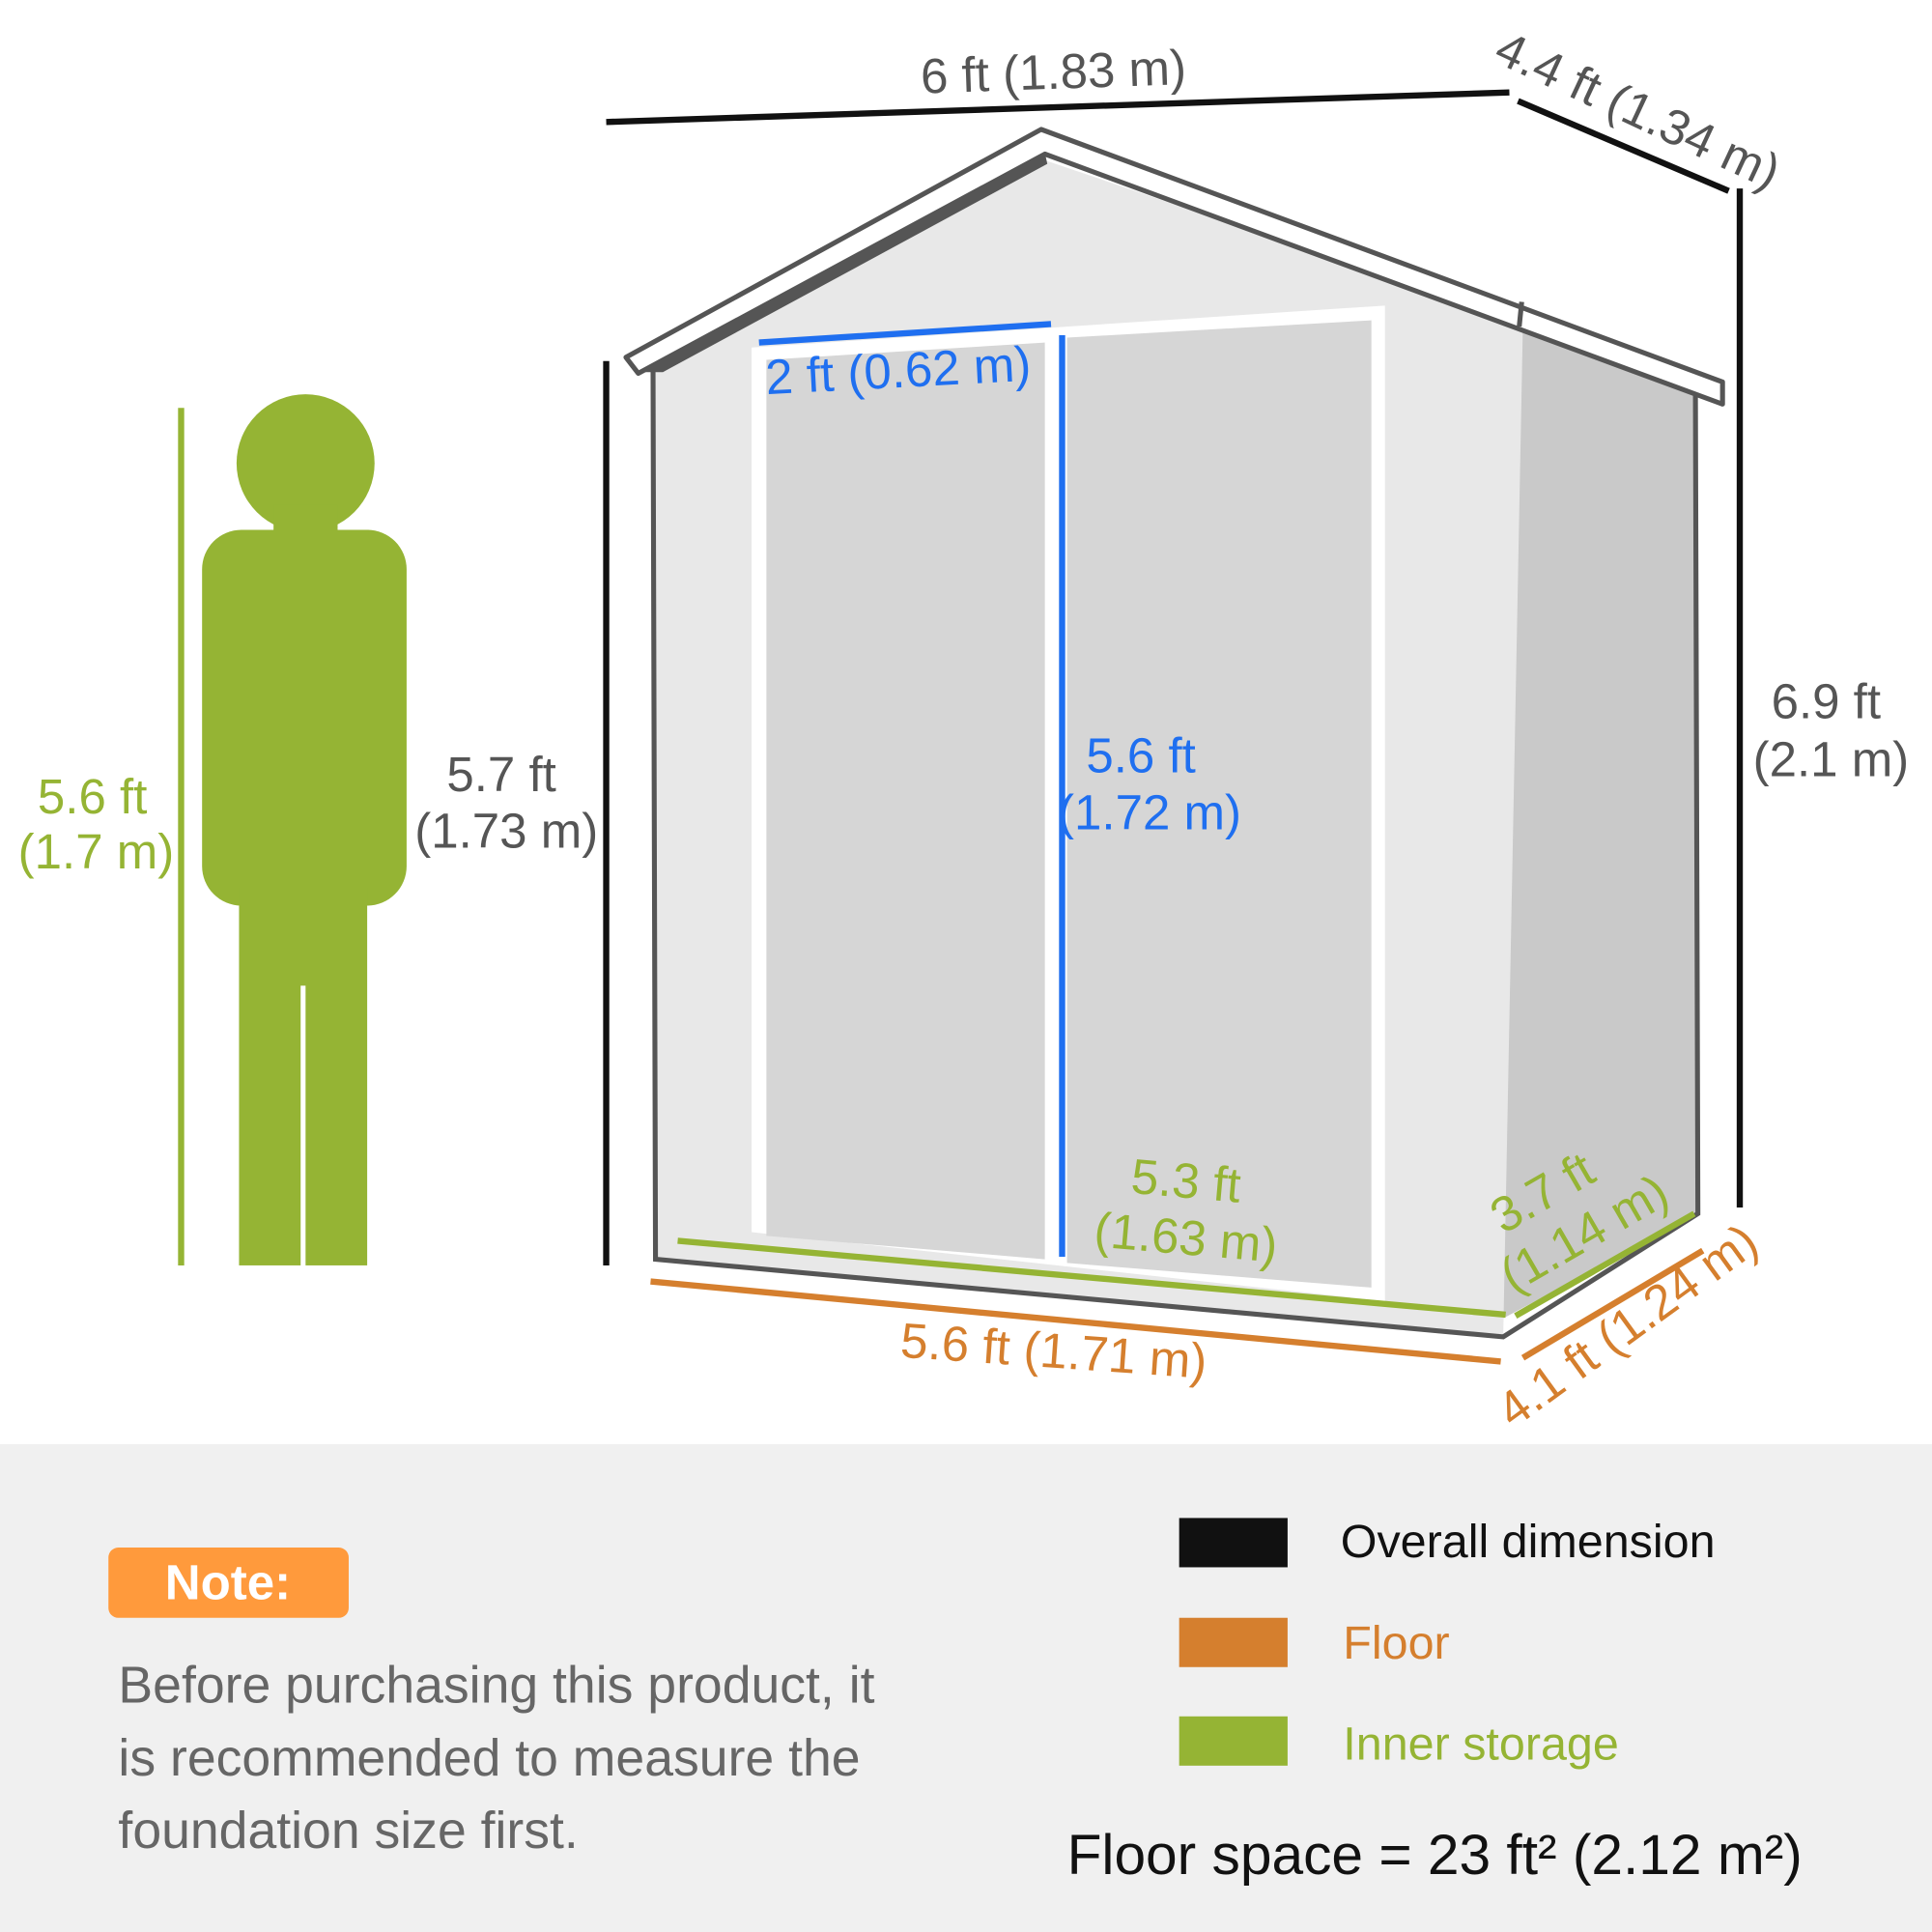 The height and width of the screenshot is (1932, 1932). Describe the element at coordinates (496, 1686) in the screenshot. I see `note-line-1: Before purchasing this product, it` at that location.